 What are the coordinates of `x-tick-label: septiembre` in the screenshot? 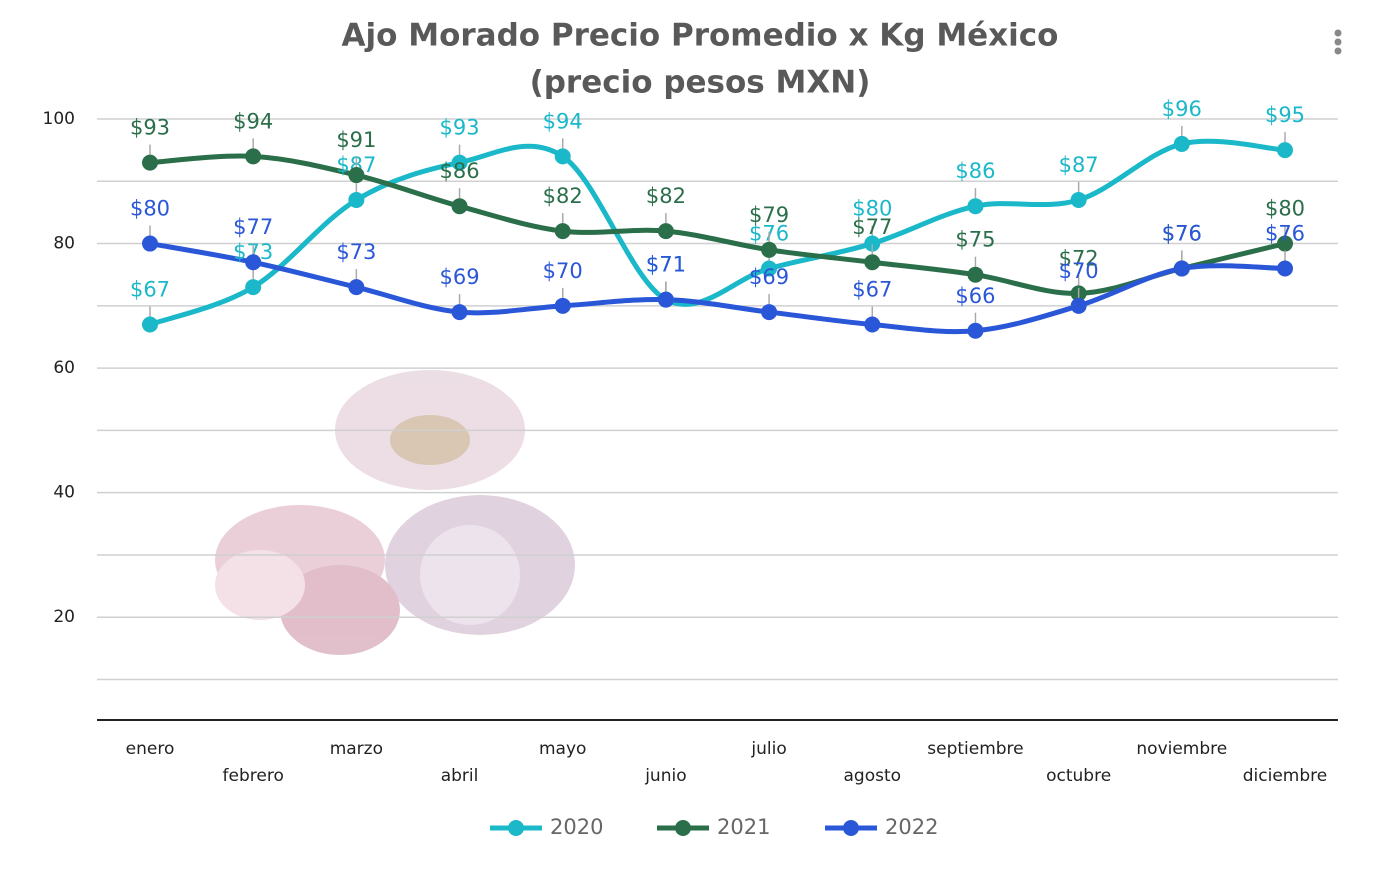 It's located at (975, 749).